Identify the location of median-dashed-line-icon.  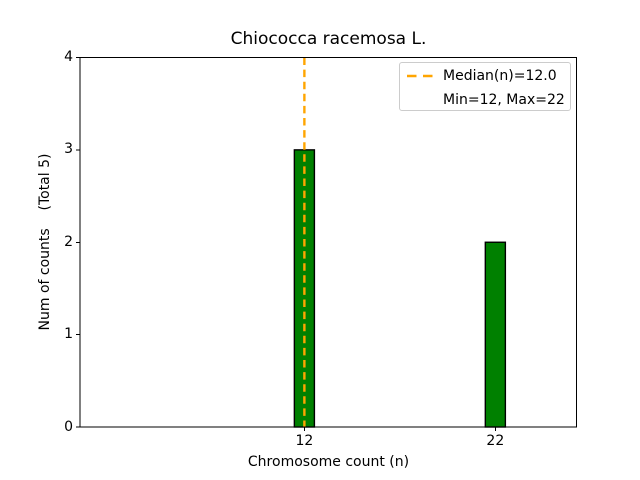
(421, 76).